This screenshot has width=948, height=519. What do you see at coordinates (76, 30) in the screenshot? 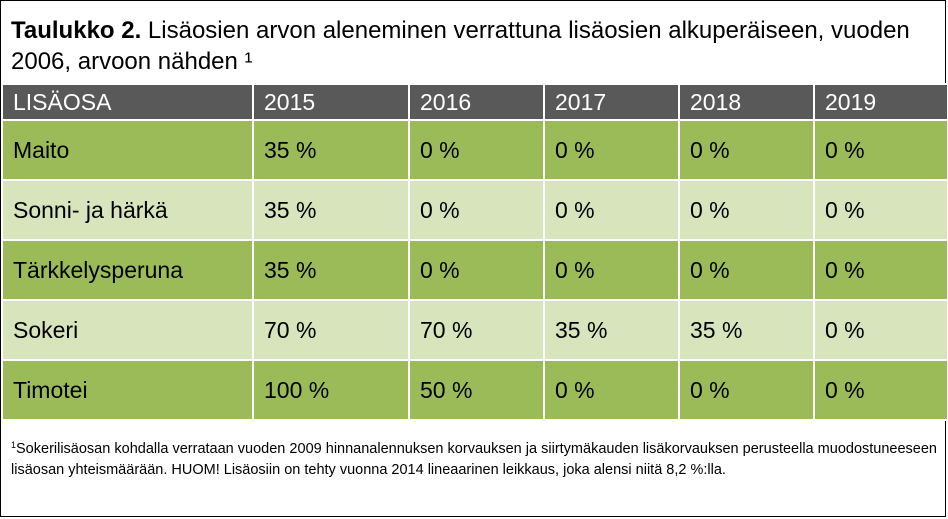
I see `table-title-label: Taulukko 2.` at bounding box center [76, 30].